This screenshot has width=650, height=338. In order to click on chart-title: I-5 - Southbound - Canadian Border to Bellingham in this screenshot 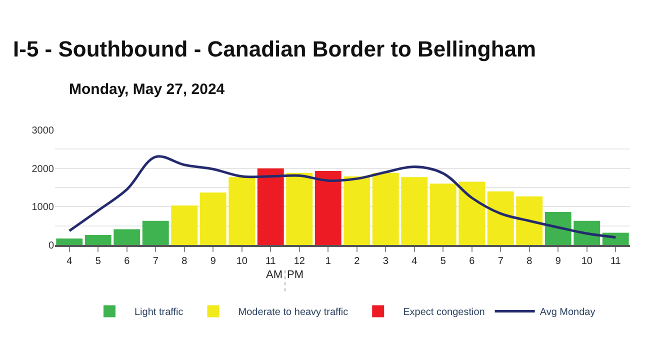, I will do `click(274, 49)`.